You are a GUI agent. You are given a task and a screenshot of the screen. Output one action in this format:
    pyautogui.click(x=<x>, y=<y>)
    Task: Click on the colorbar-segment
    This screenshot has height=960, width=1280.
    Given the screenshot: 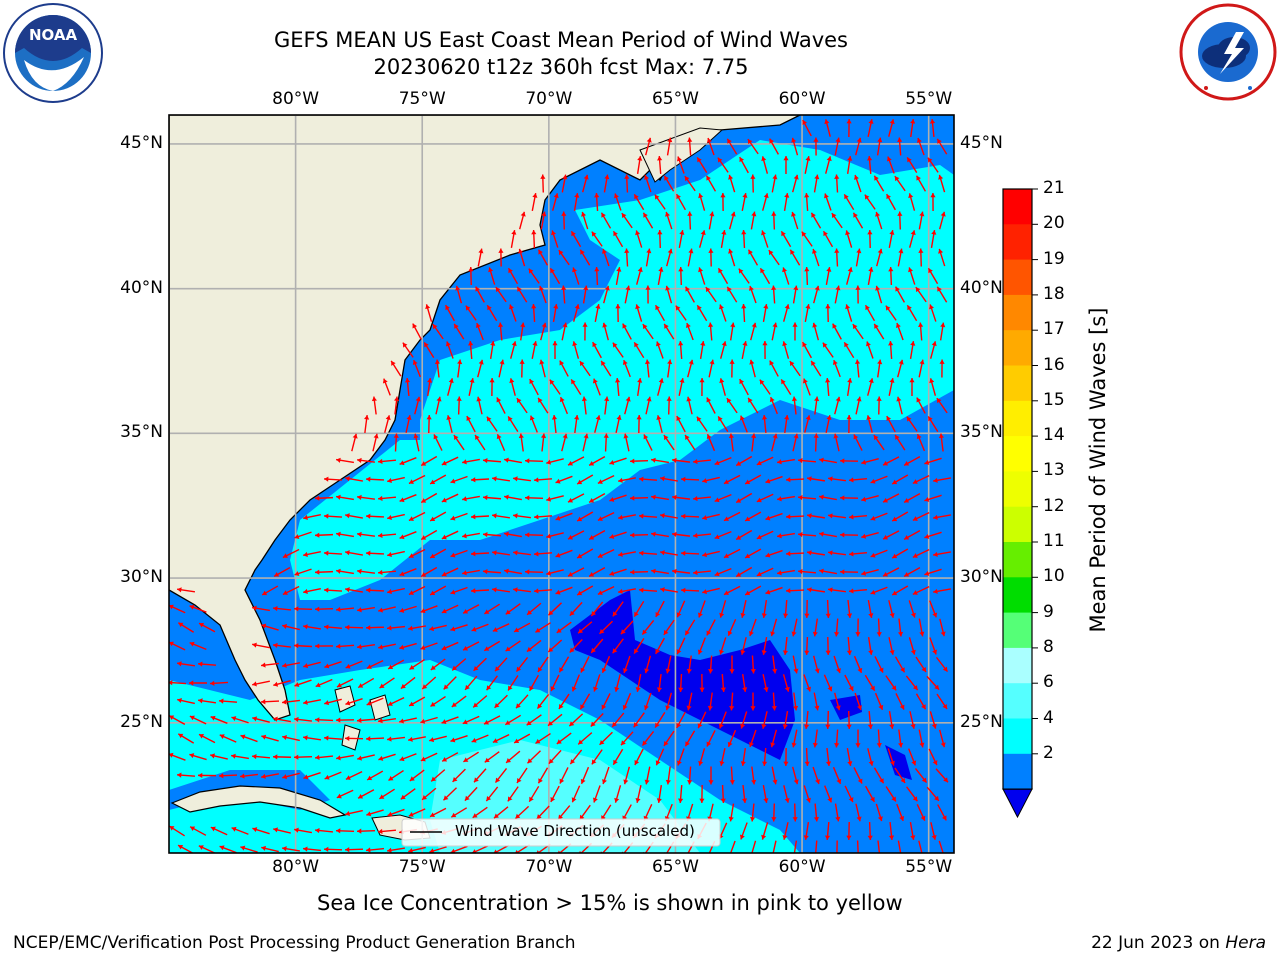 What is the action you would take?
    pyautogui.click(x=1017, y=560)
    